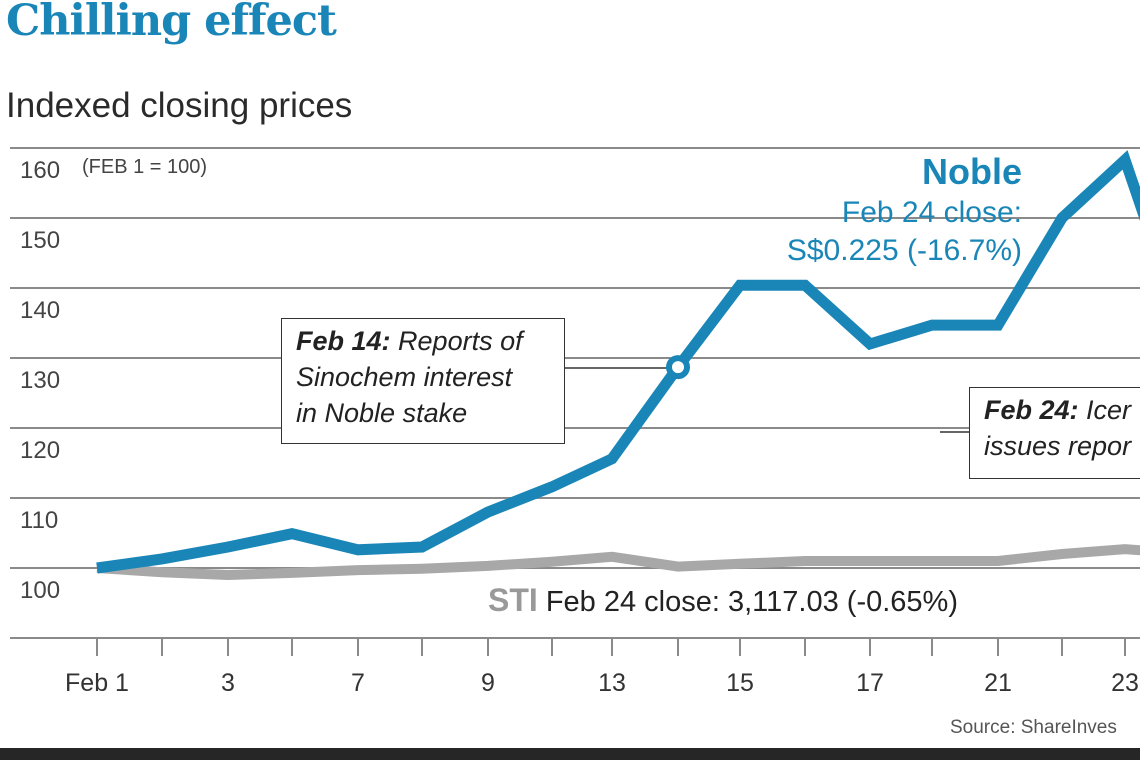  Describe the element at coordinates (358, 683) in the screenshot. I see `x-tick-label: 7` at that location.